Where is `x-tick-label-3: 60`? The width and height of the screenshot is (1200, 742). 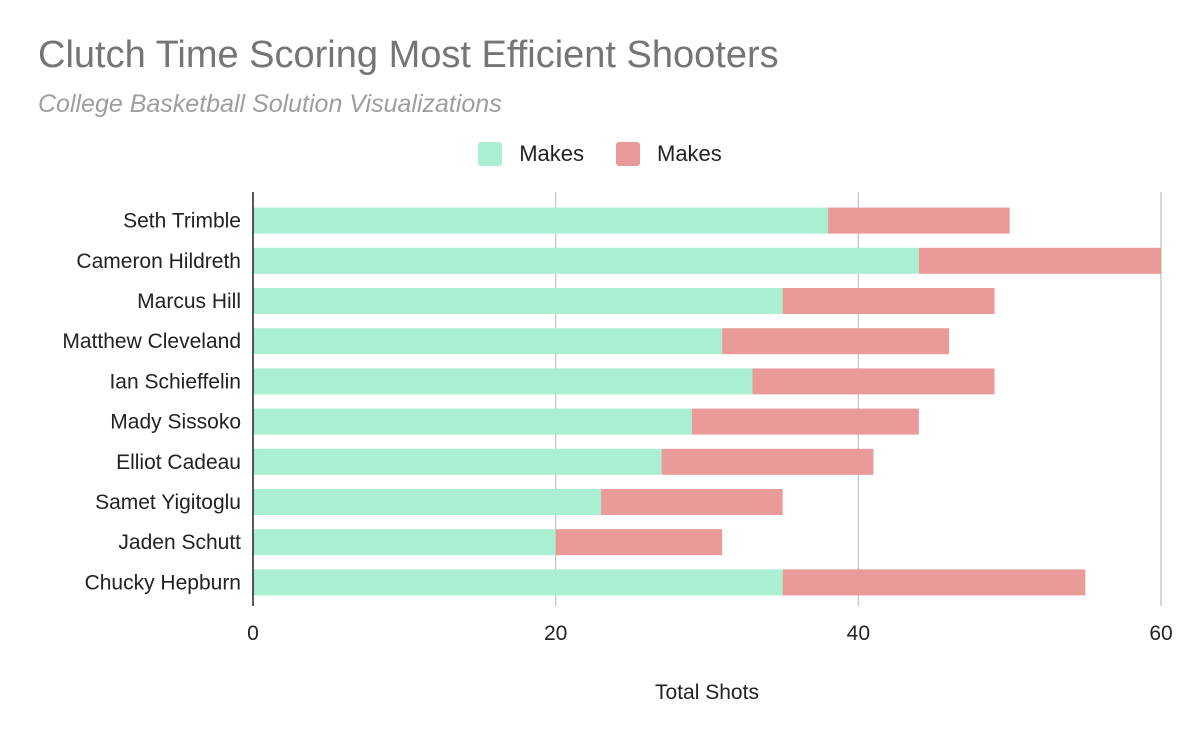
x-tick-label-3: 60 is located at coordinates (1160, 633).